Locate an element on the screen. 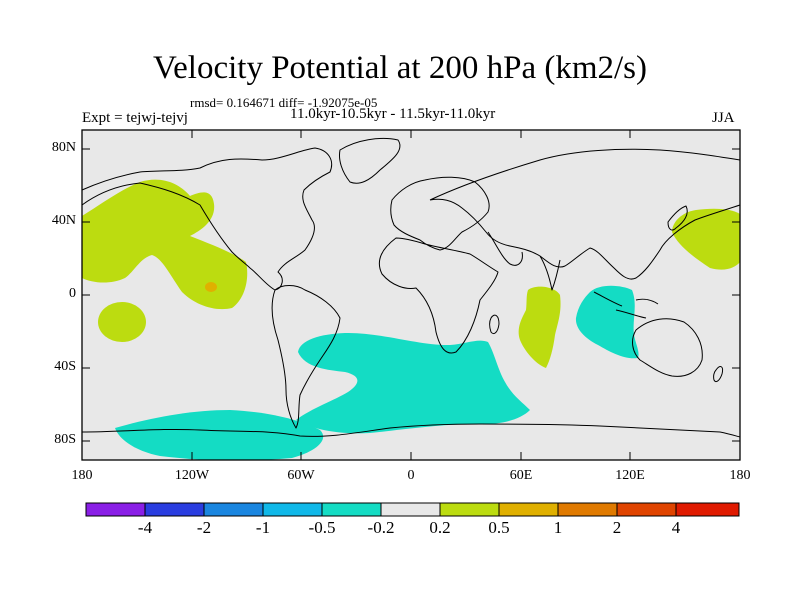 This screenshot has height=600, width=800. colorbar-label-6: 0.2 is located at coordinates (440, 527).